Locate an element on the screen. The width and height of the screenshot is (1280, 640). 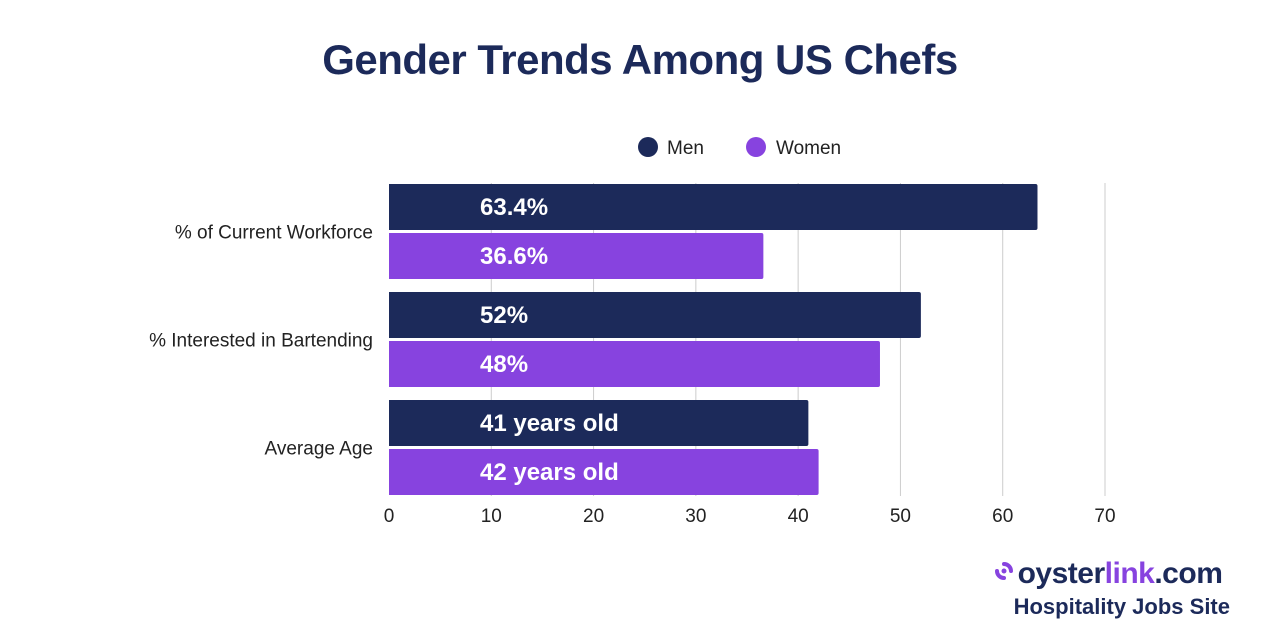
brand-name: oysterlink.com is located at coordinates (1120, 574).